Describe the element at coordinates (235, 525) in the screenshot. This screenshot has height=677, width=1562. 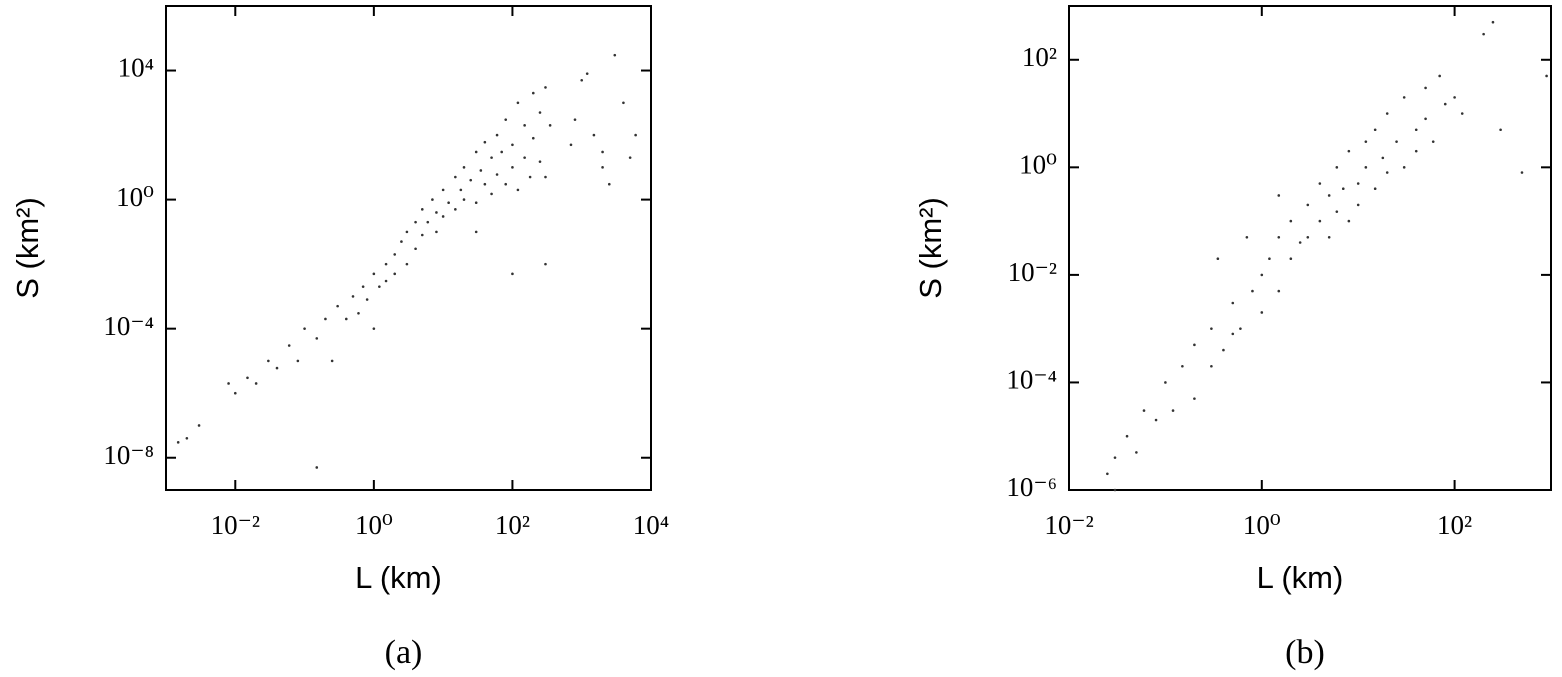
I see `x-tick-label: 10⁻²` at that location.